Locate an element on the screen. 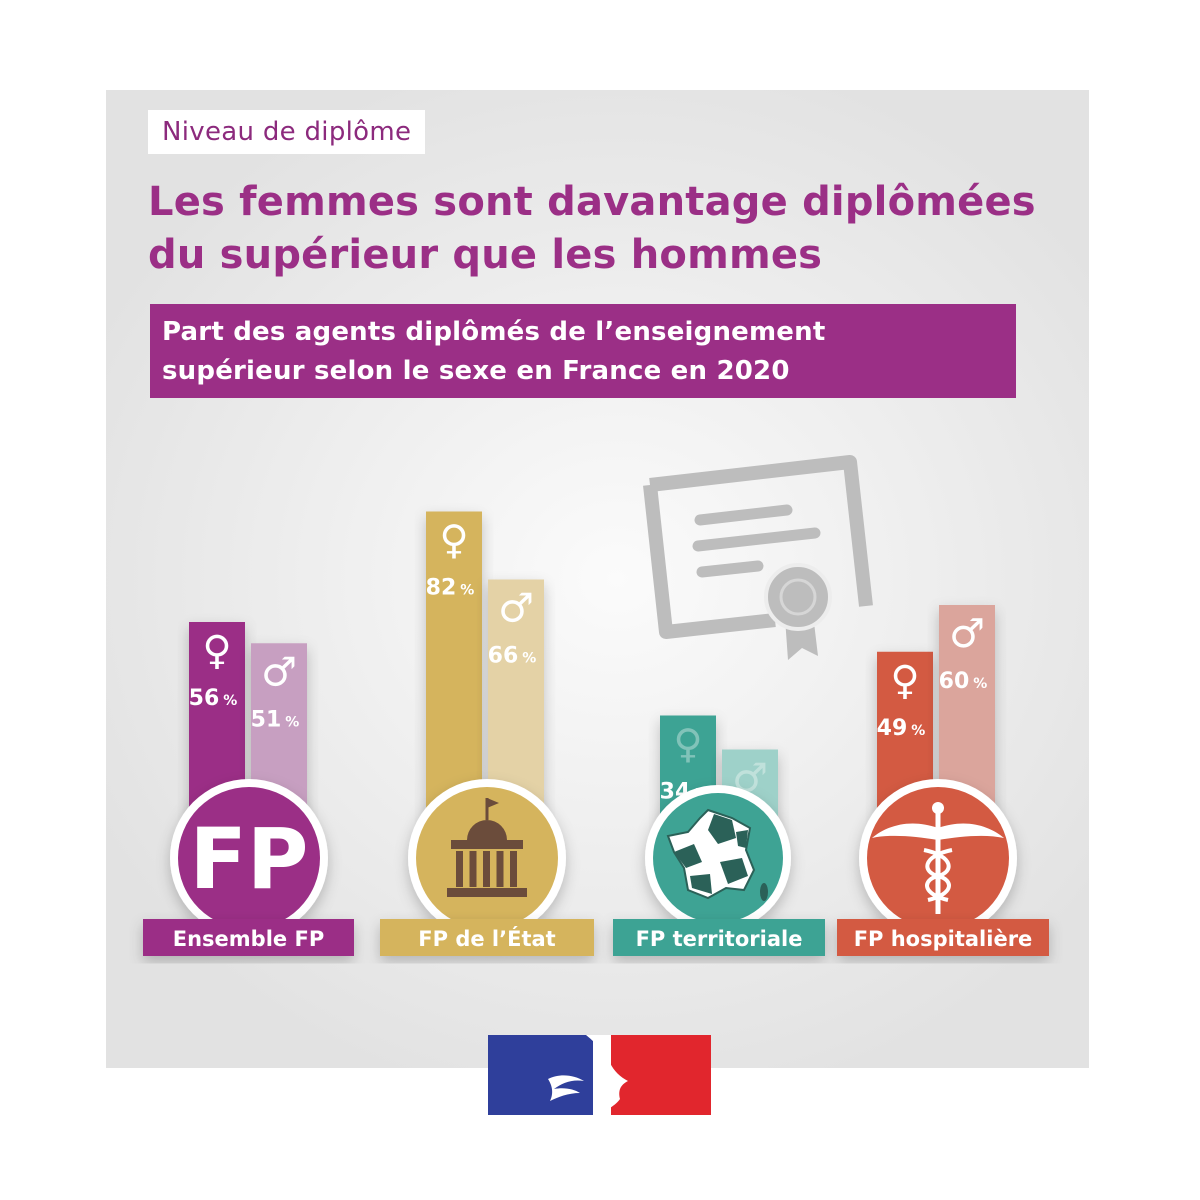 The height and width of the screenshot is (1200, 1200). category-label-text: FP hospitalière is located at coordinates (943, 939).